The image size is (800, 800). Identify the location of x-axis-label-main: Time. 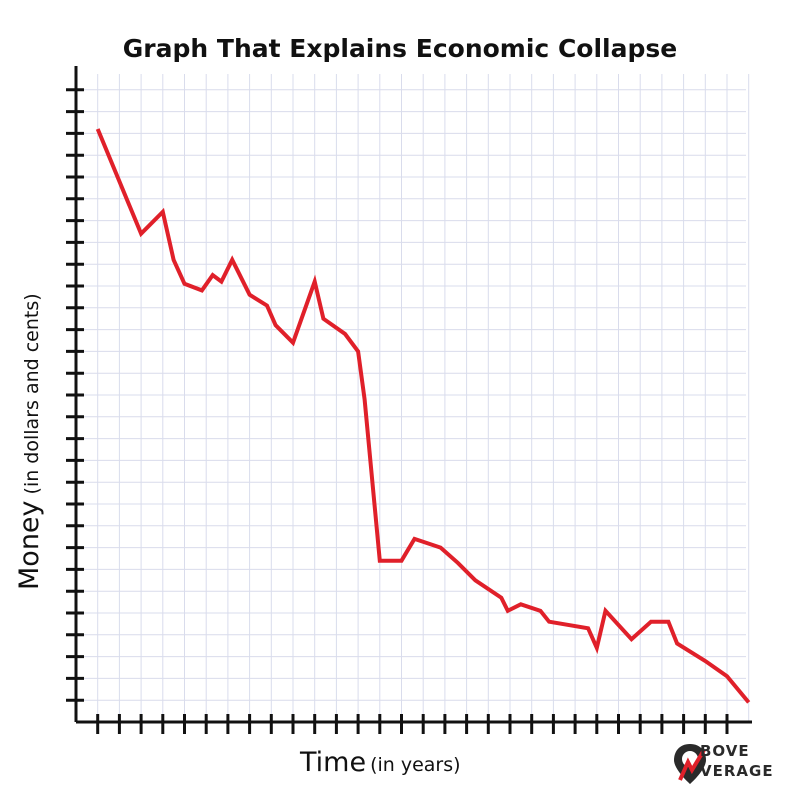
(333, 762).